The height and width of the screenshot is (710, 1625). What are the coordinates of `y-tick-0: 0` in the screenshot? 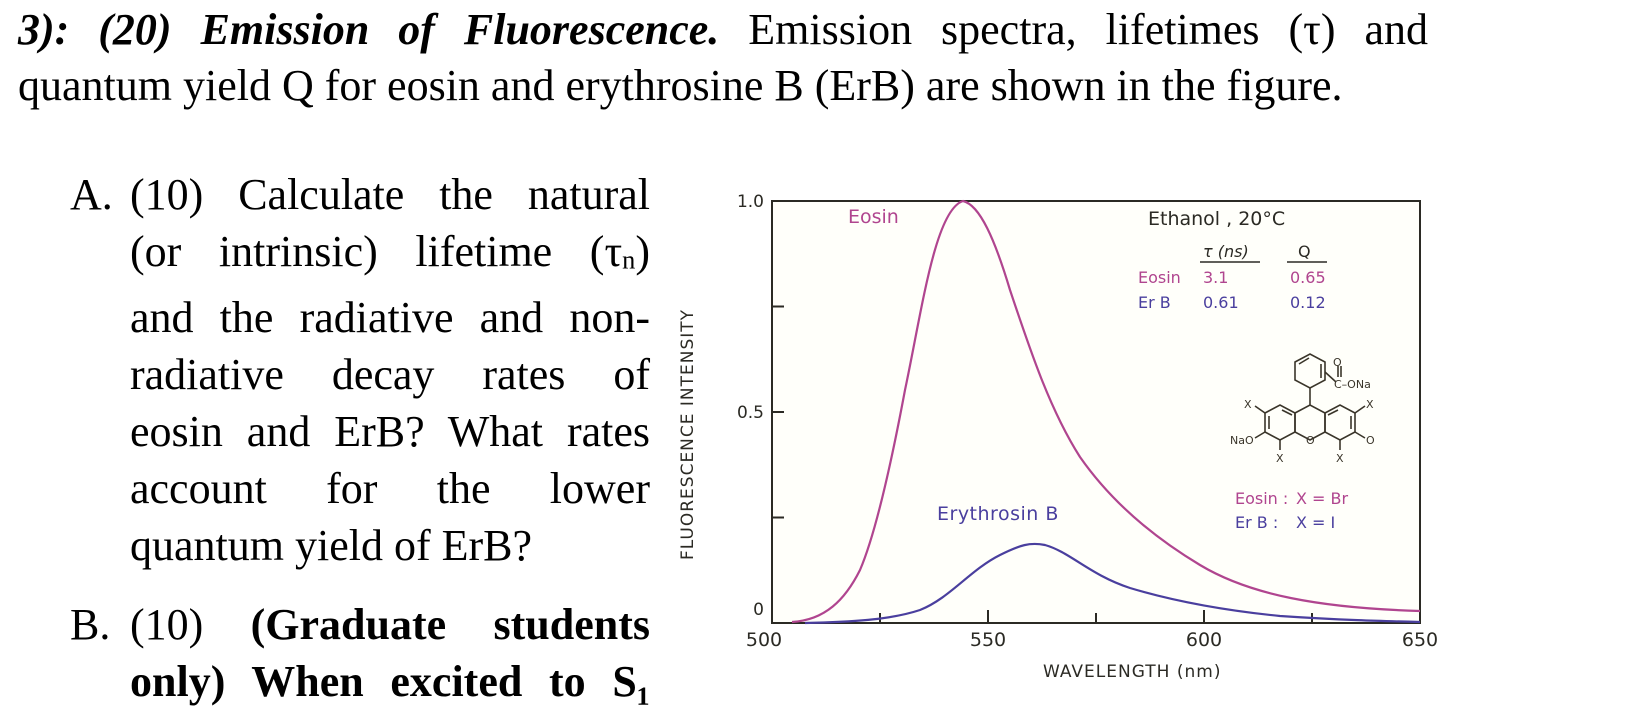 It's located at (758, 610).